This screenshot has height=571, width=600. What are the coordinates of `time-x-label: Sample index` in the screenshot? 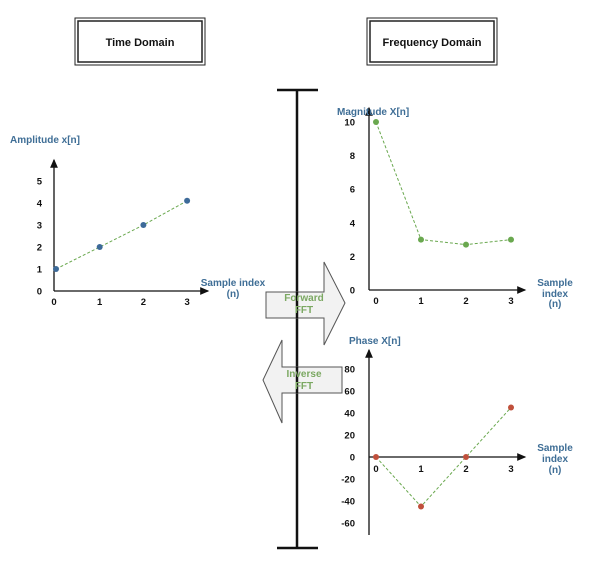 It's located at (233, 283).